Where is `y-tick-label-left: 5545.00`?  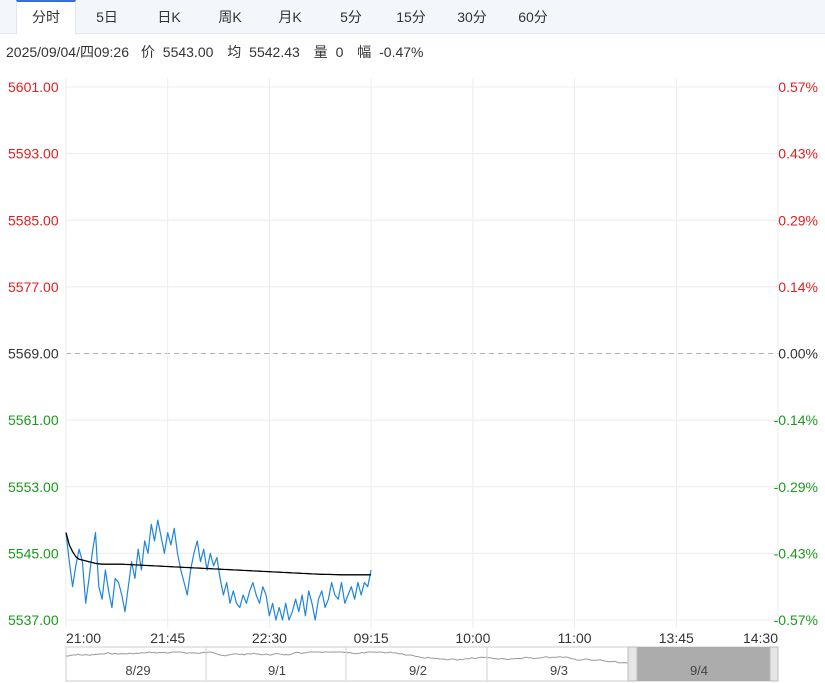
y-tick-label-left: 5545.00 is located at coordinates (33, 553).